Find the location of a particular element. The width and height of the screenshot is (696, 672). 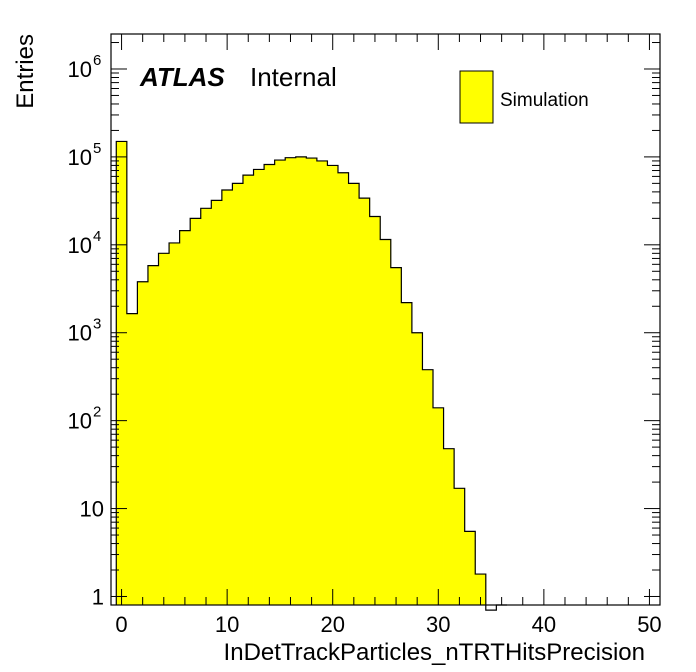

y-tick-exponent: 2 is located at coordinates (97, 412).